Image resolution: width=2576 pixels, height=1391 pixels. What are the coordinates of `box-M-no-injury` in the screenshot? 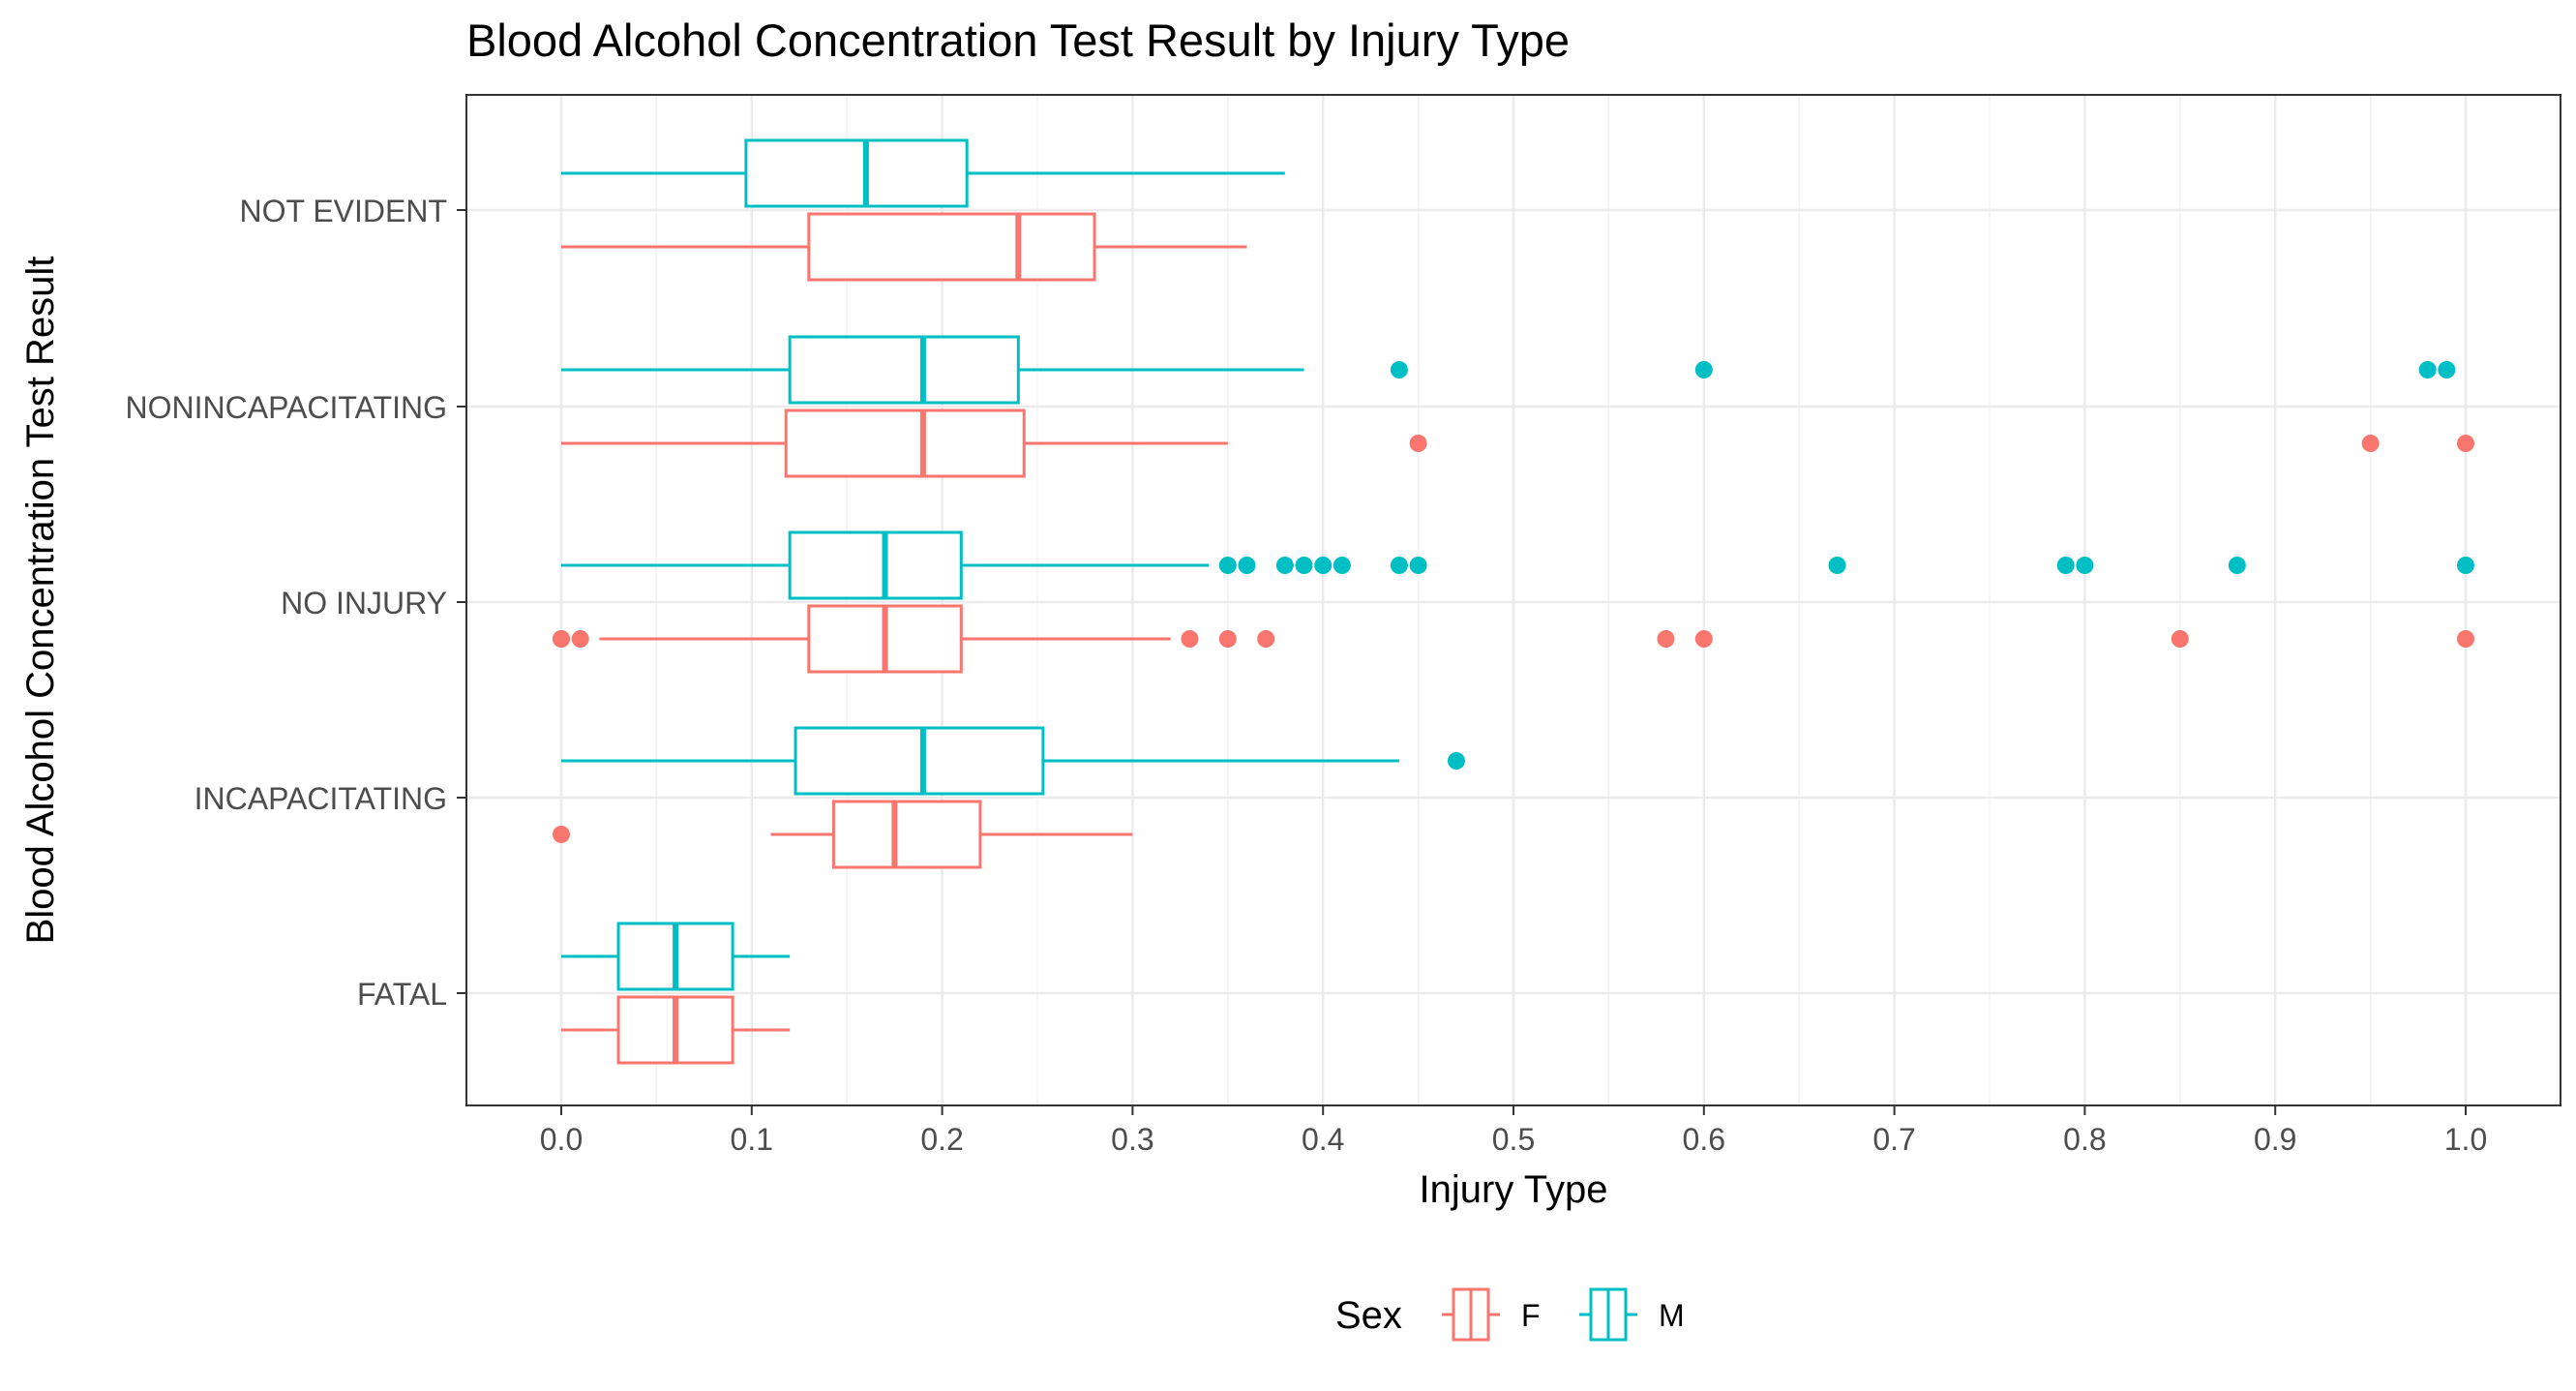 It's located at (1517, 565).